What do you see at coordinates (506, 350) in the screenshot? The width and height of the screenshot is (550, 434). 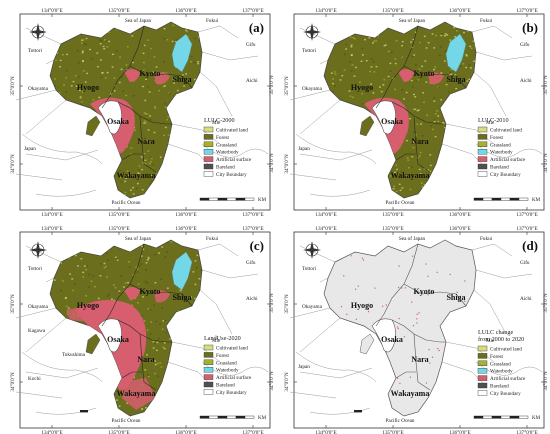 I see `legend-item-label: Cultivated land` at bounding box center [506, 350].